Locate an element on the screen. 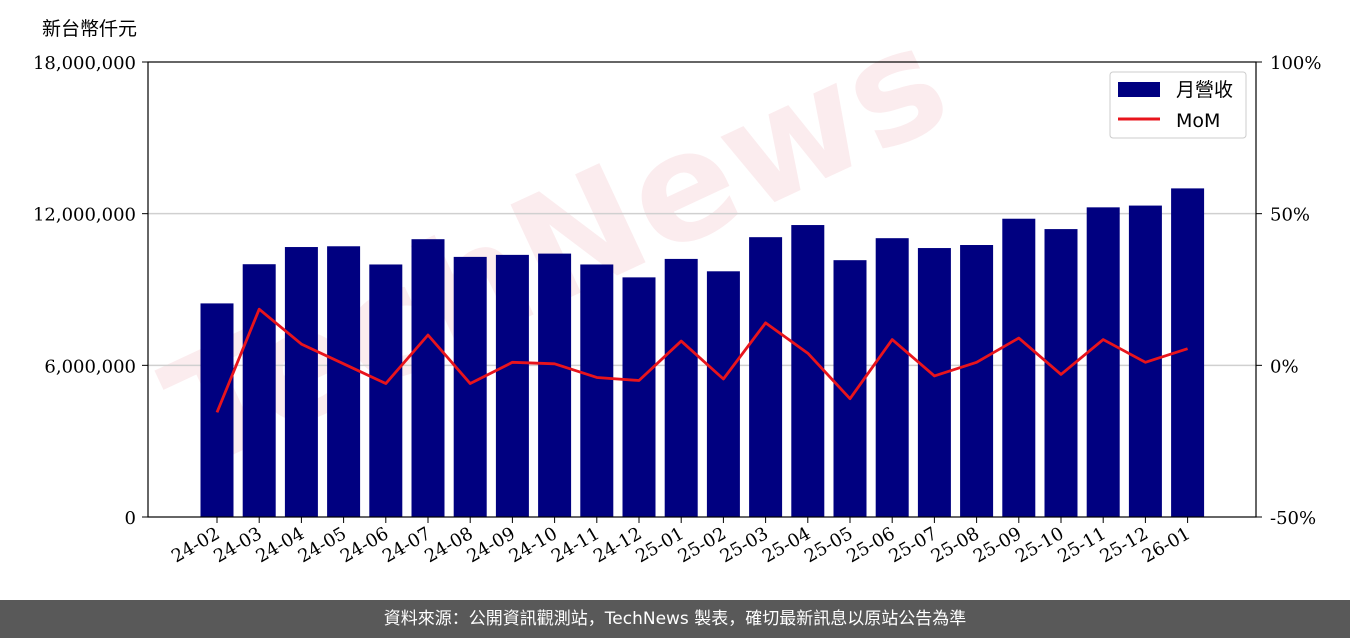 This screenshot has height=638, width=1350. left-tick-label: 6,000,000 is located at coordinates (90, 366).